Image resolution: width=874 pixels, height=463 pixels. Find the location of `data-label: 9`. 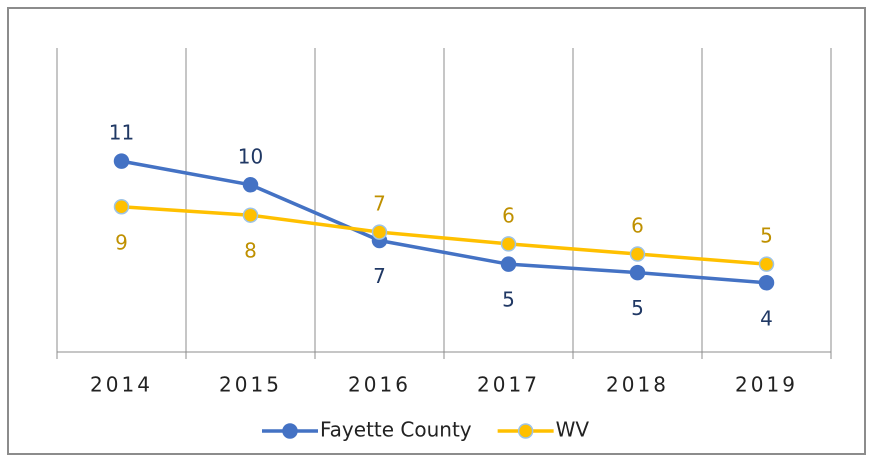

data-label: 9 is located at coordinates (121, 242).